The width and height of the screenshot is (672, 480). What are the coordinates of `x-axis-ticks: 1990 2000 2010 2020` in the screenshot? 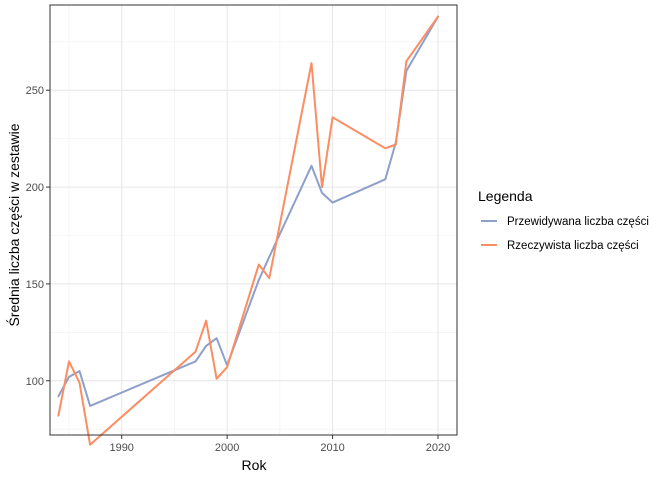 It's located at (279, 444).